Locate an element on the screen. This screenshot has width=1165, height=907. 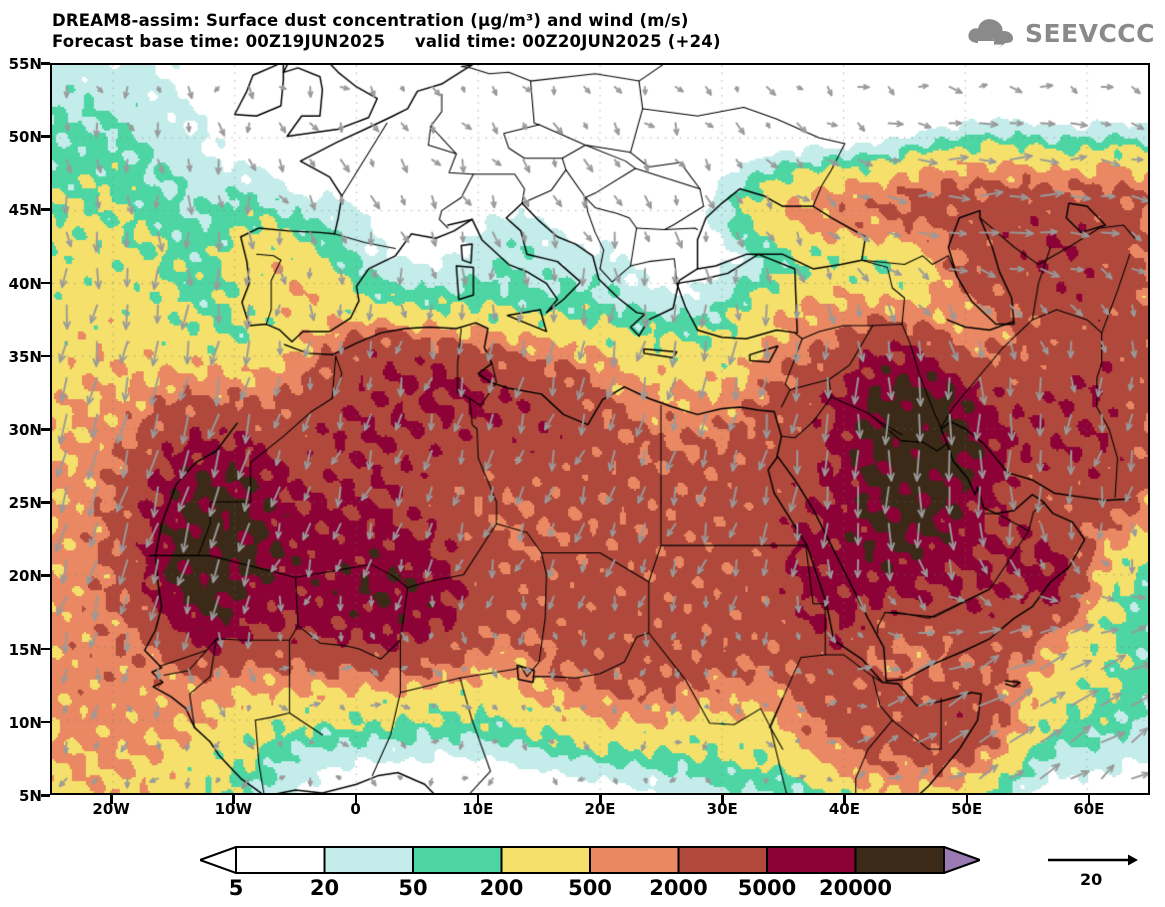
colorbar-tick-label: 20000 is located at coordinates (855, 888).